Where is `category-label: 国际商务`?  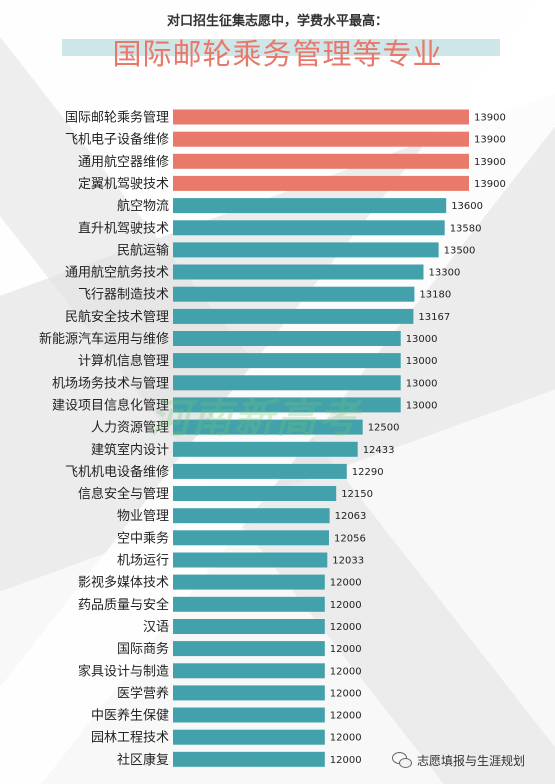 category-label: 国际商务 is located at coordinates (143, 649).